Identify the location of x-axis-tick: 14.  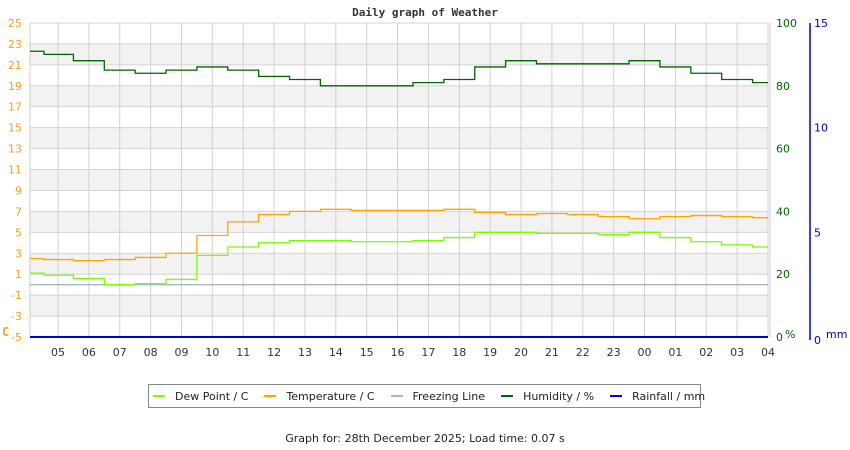
(336, 352).